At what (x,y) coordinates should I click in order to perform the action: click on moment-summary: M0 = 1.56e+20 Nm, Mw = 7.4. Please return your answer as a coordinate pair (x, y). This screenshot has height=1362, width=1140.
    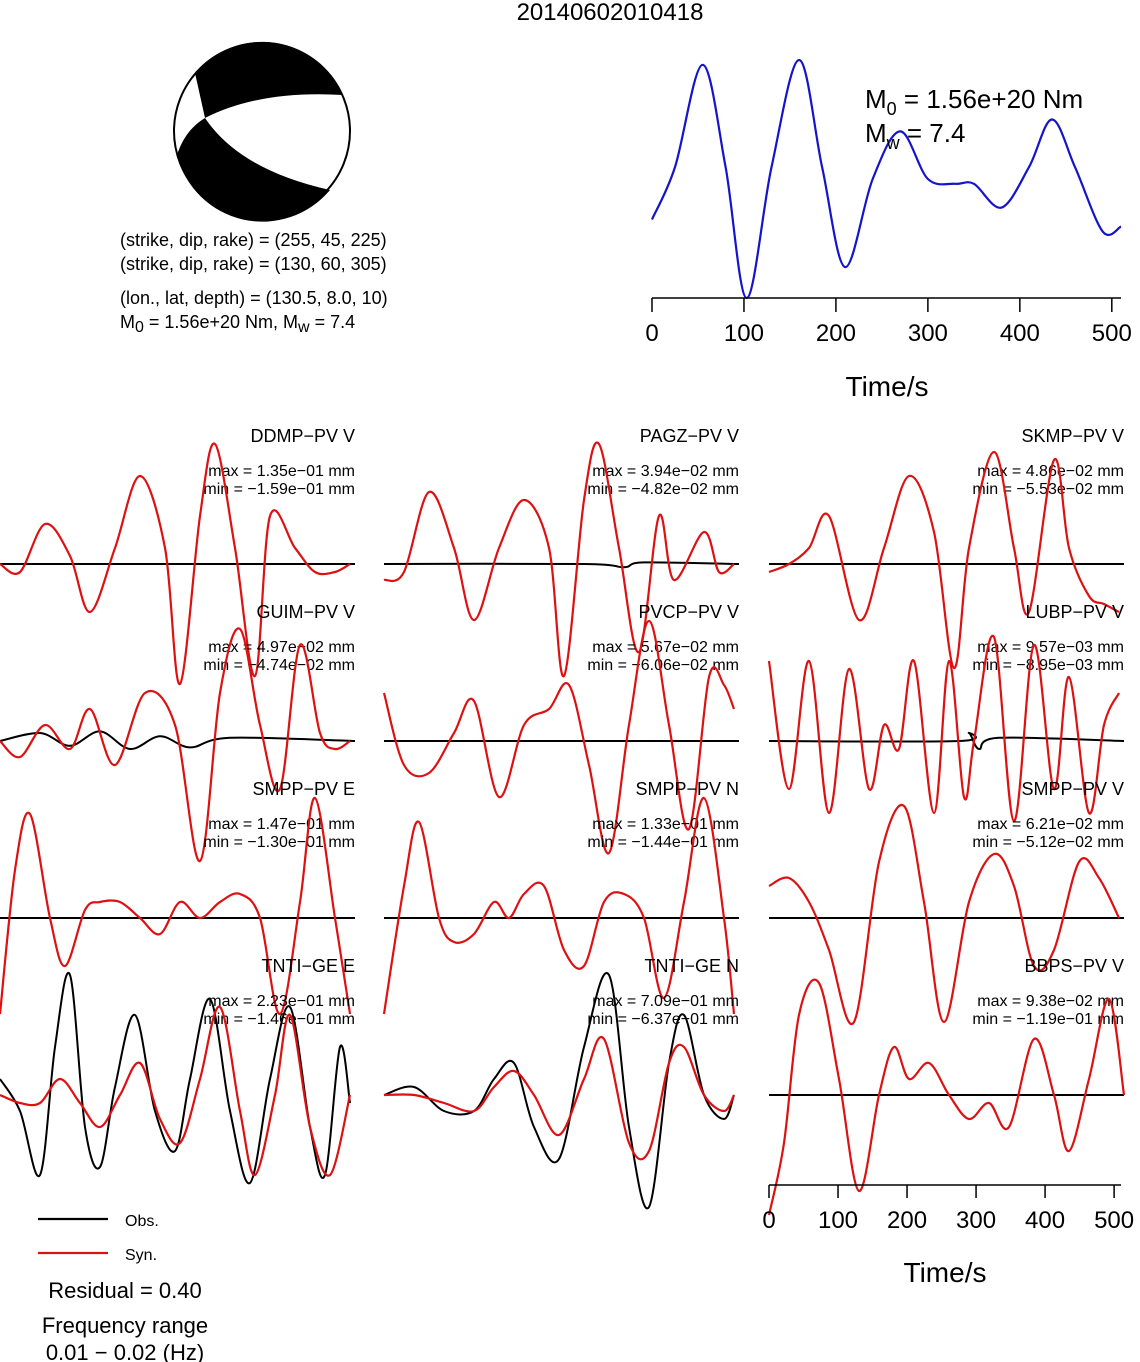
    Looking at the image, I should click on (237, 324).